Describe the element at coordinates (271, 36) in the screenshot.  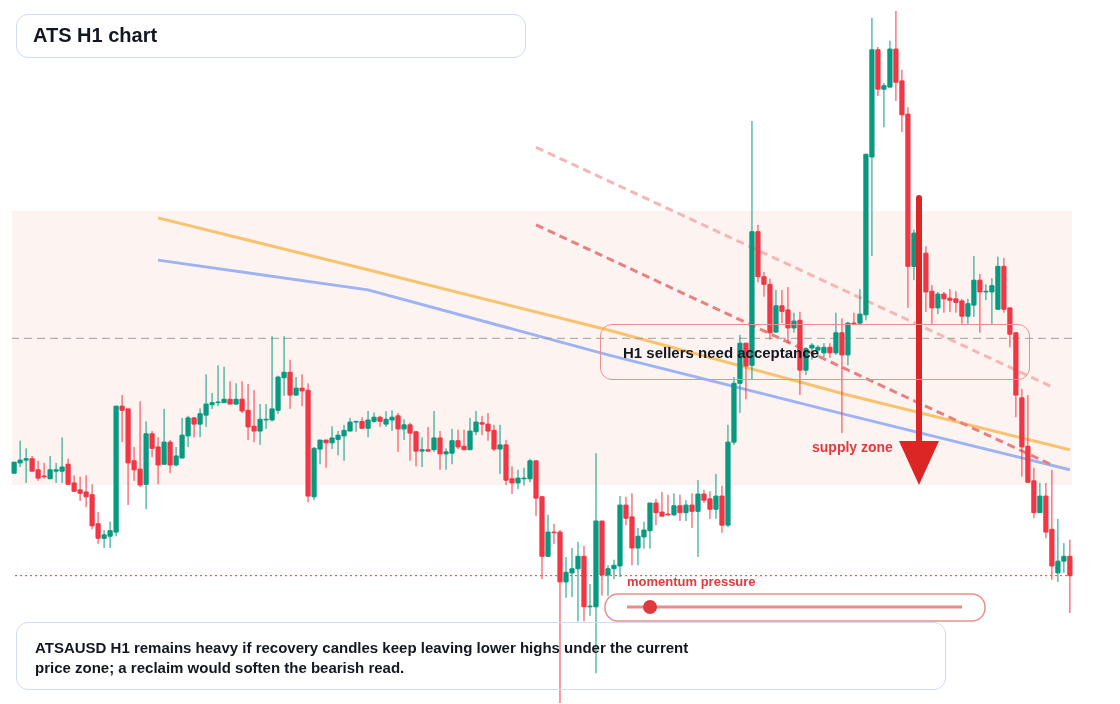
I see `title-box: ATS H1 chart` at that location.